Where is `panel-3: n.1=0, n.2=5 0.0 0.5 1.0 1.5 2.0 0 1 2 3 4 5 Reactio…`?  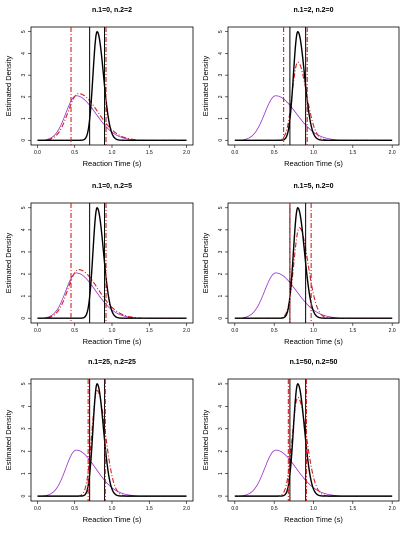
panel-3: n.1=0, n.2=5 0.0 0.5 1.0 1.5 2.0 0 1 2 3 4 5 Reactio… is located at coordinates (99, 264).